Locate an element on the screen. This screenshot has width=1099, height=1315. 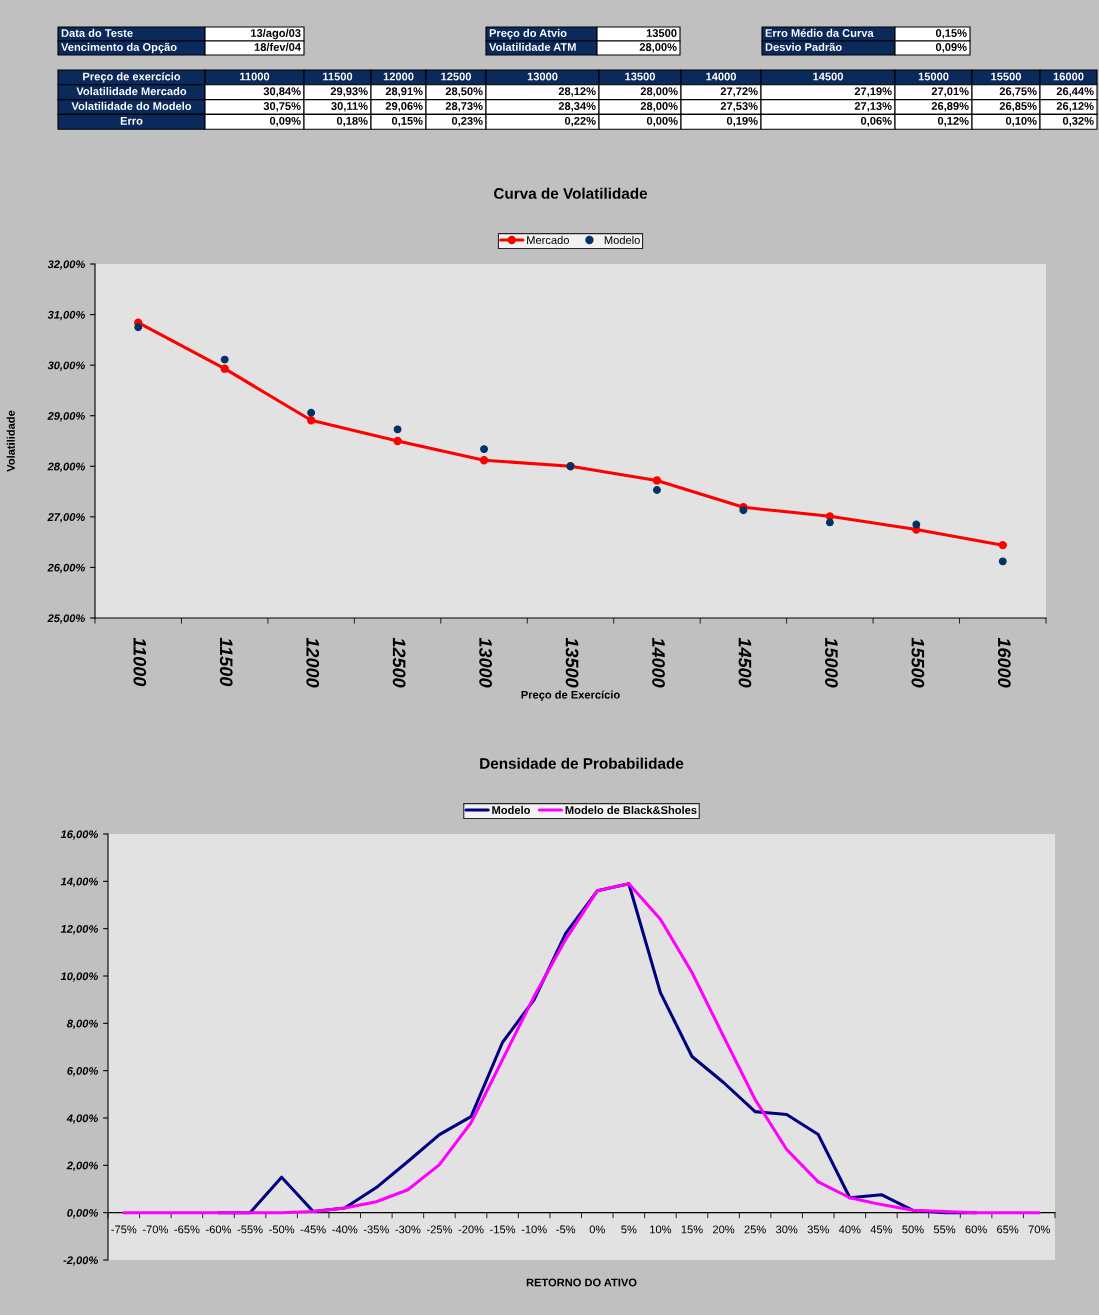
y-tick-label: 12,00% is located at coordinates (79, 929).